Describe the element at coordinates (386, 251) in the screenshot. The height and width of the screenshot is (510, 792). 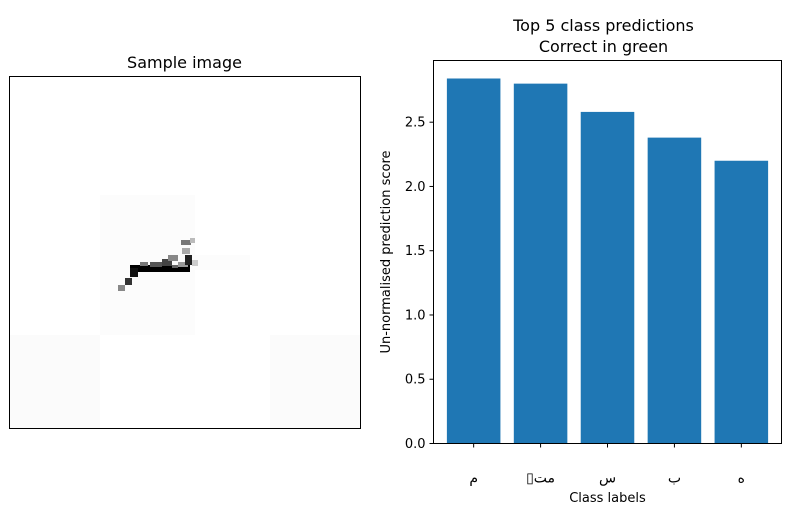
I see `y-axis-label: Un-normalised prediction score` at that location.